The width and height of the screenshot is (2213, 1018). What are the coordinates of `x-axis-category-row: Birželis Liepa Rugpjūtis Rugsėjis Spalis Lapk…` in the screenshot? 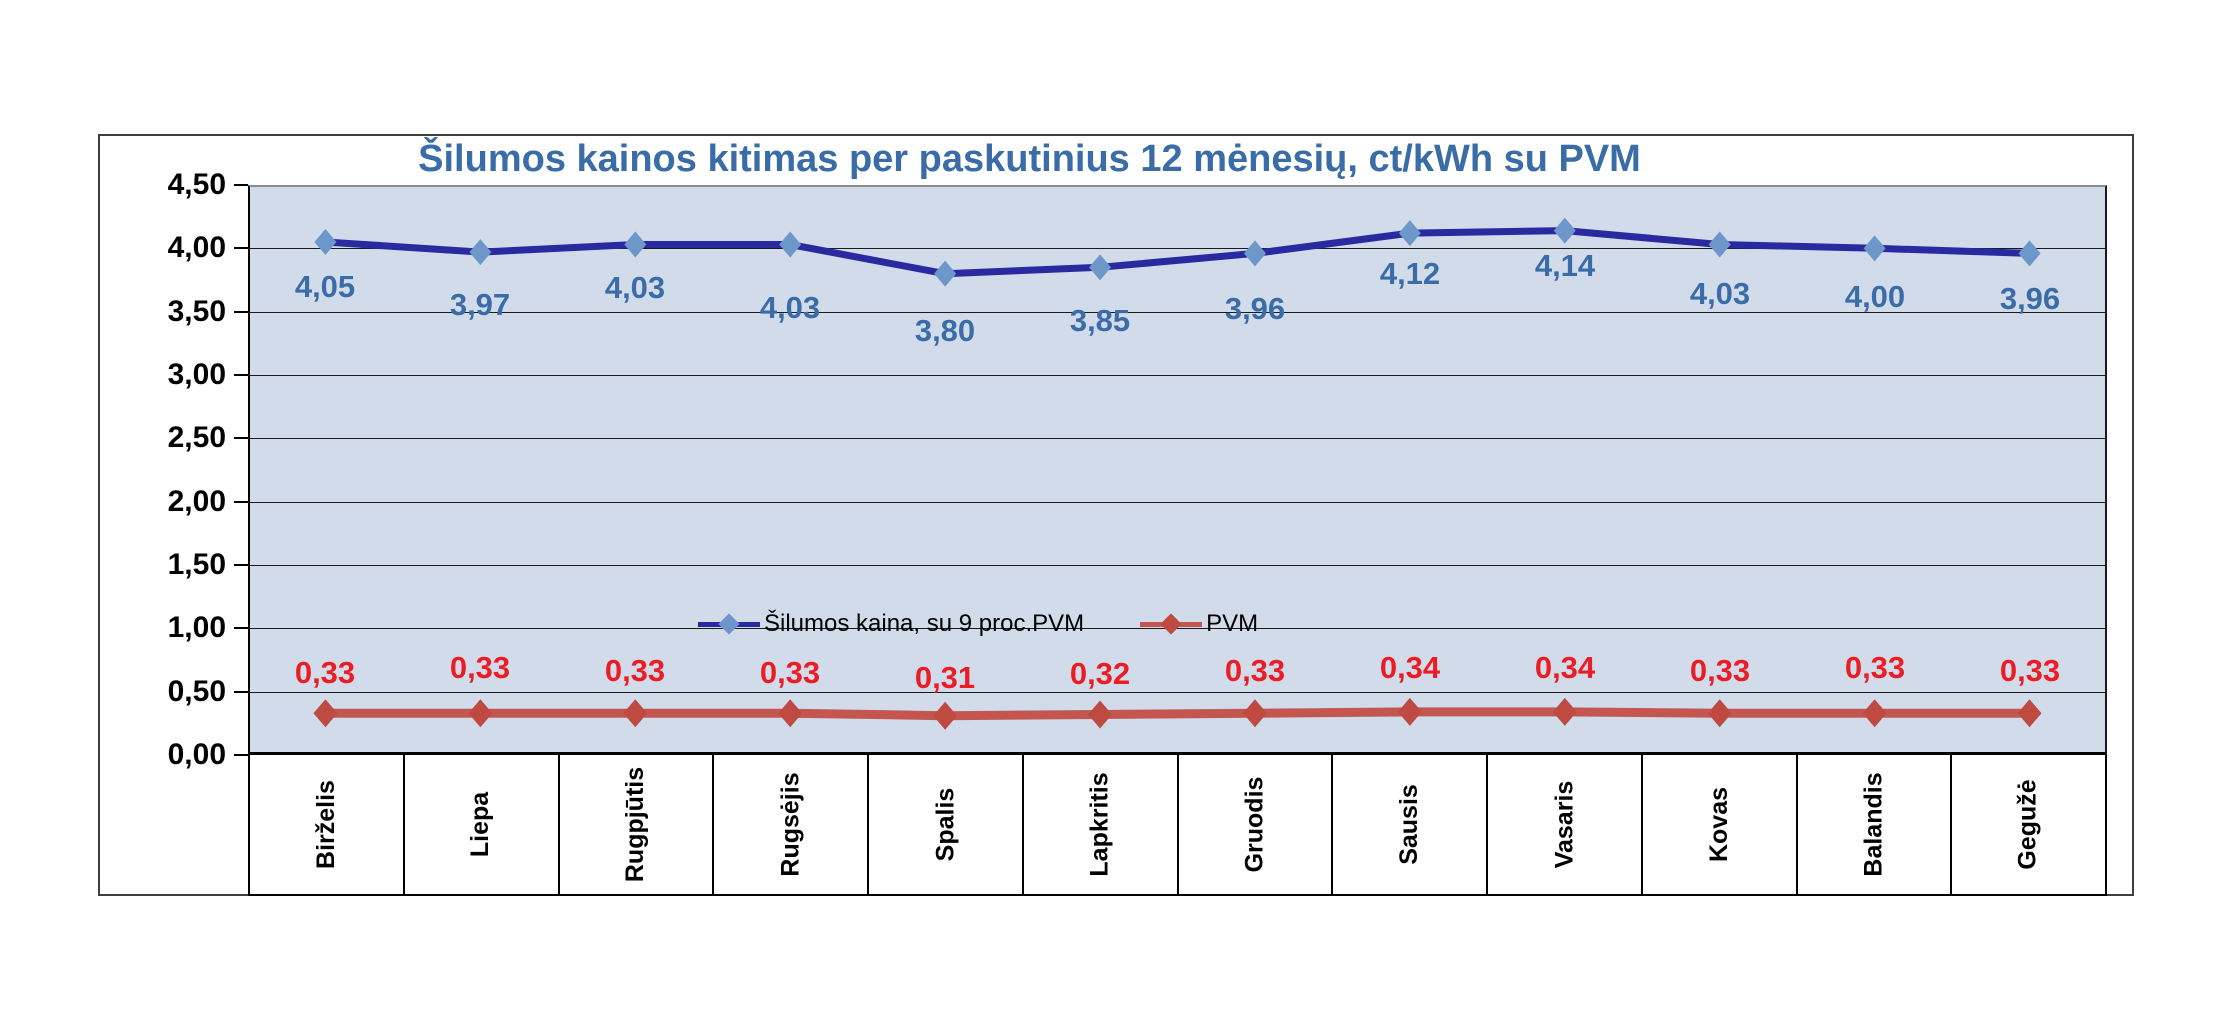 It's located at (1177, 825).